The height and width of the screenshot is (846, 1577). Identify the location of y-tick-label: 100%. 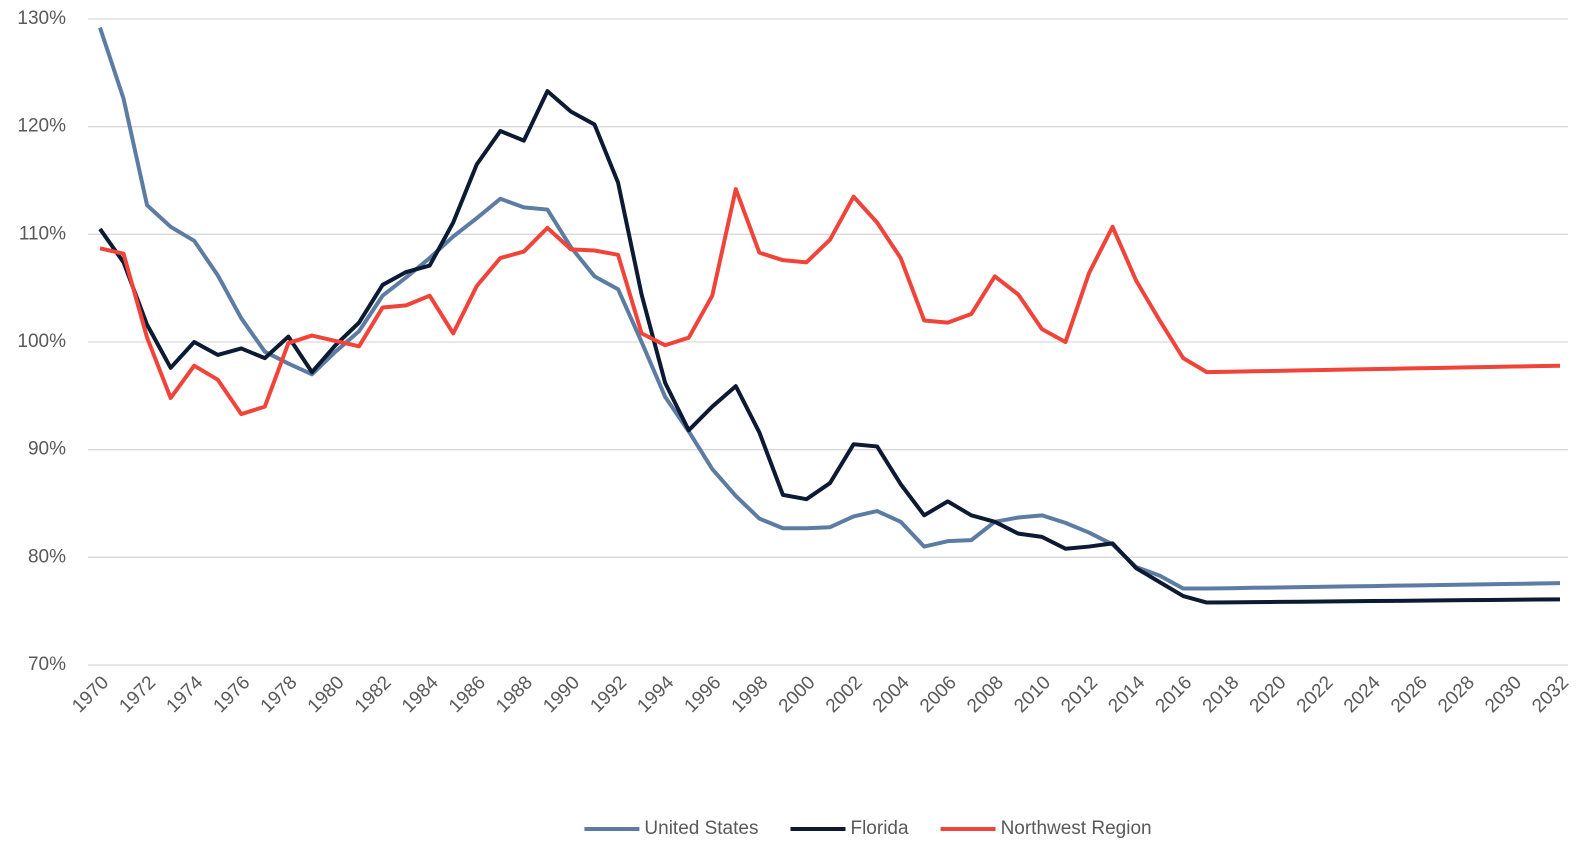
(41, 341).